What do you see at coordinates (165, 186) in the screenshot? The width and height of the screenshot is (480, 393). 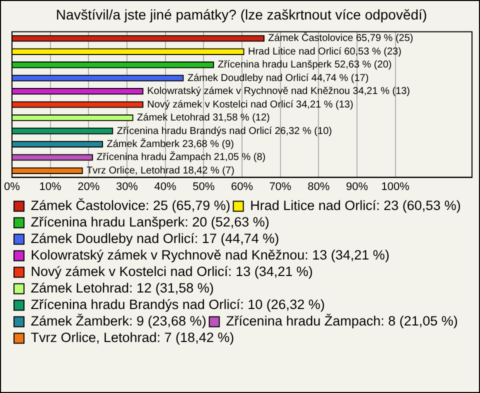 I see `x-tick-label: 40%` at bounding box center [165, 186].